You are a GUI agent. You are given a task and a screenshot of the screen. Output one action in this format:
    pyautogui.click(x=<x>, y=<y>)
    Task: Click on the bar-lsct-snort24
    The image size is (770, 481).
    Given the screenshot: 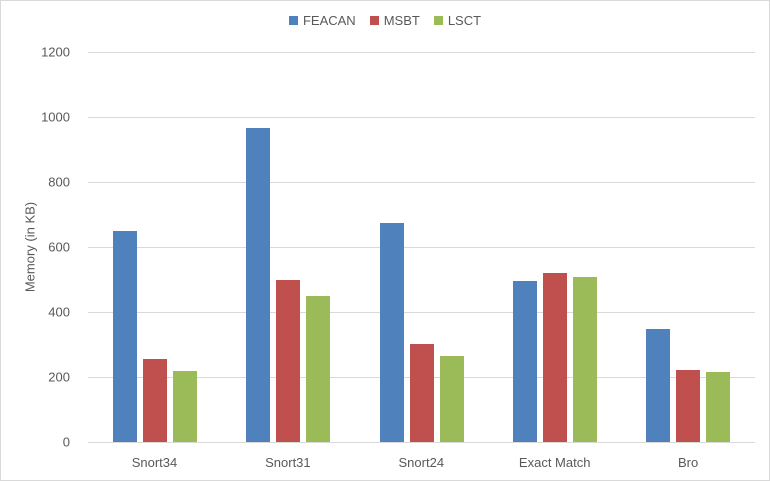 What is the action you would take?
    pyautogui.click(x=451, y=398)
    